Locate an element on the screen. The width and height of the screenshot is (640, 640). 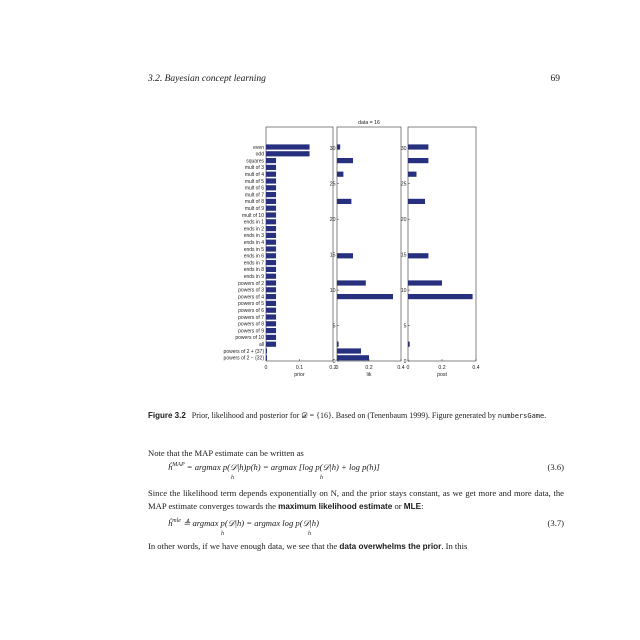
p2-bold-mle: MLE is located at coordinates (412, 506).